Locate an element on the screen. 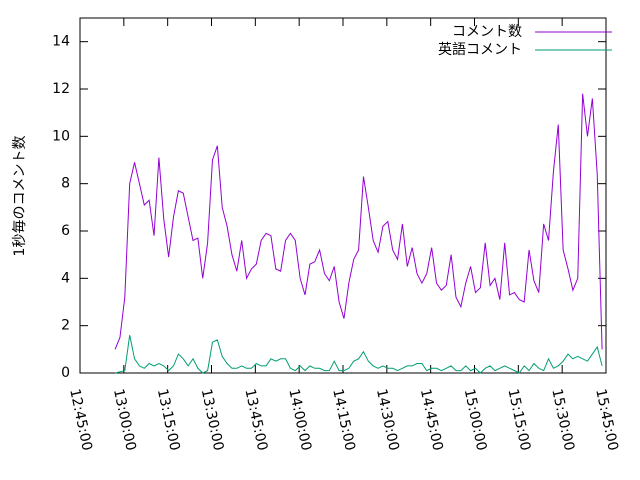 The height and width of the screenshot is (480, 640). series-line is located at coordinates (358, 354).